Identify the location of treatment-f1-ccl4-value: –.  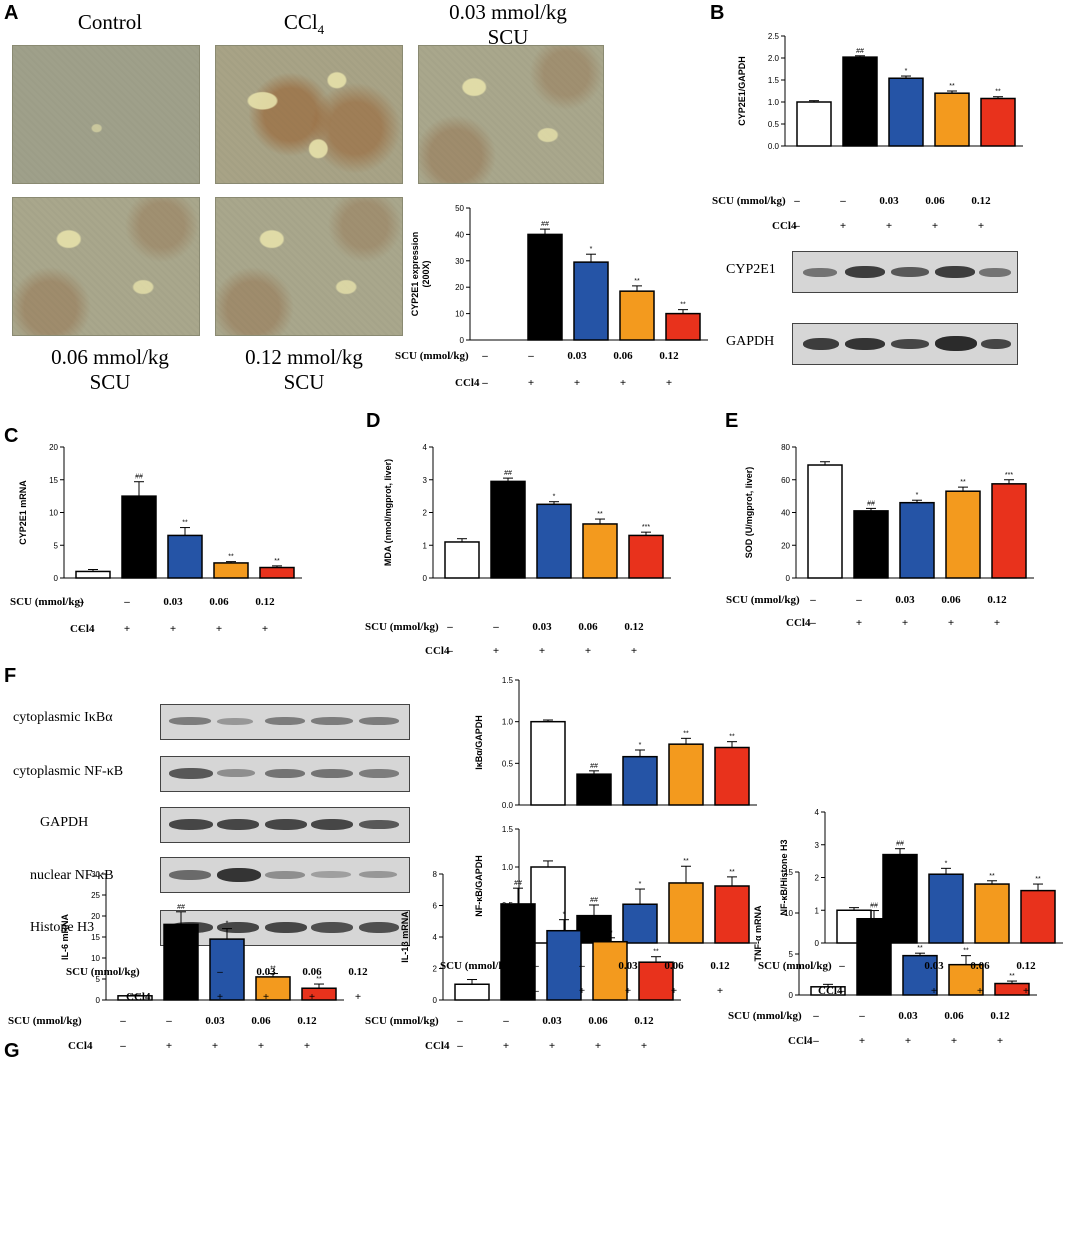
(174, 997).